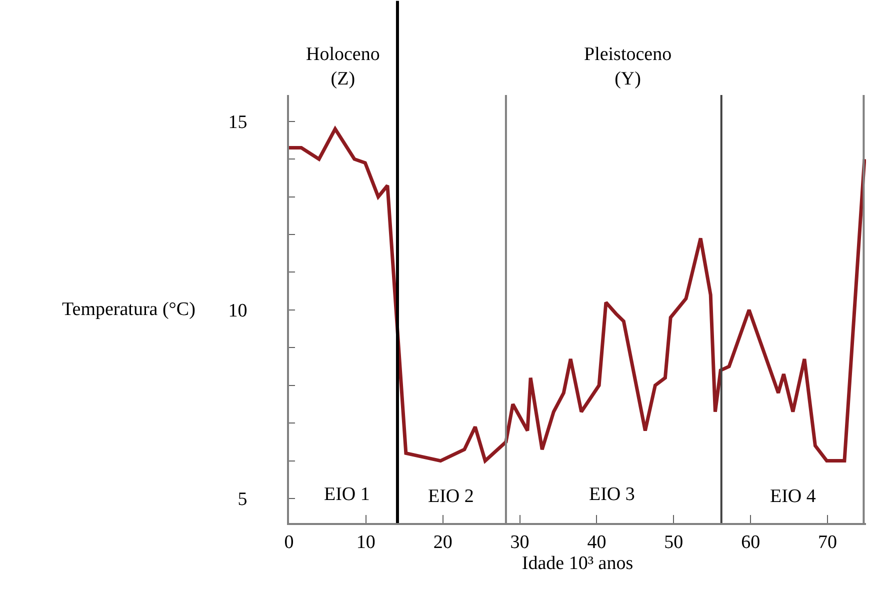 This screenshot has width=870, height=602. Describe the element at coordinates (793, 496) in the screenshot. I see `annotation: EIO 4` at that location.